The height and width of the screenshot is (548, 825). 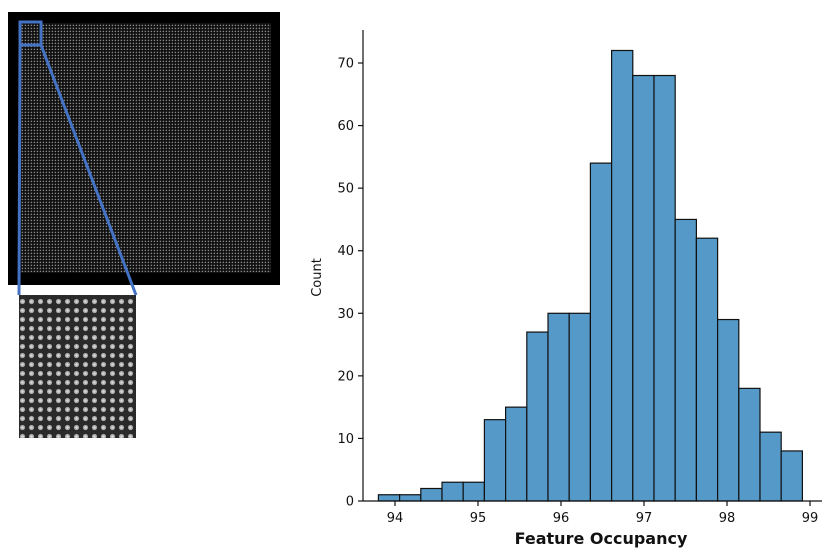 What do you see at coordinates (345, 189) in the screenshot?
I see `y-tick-label: 50` at bounding box center [345, 189].